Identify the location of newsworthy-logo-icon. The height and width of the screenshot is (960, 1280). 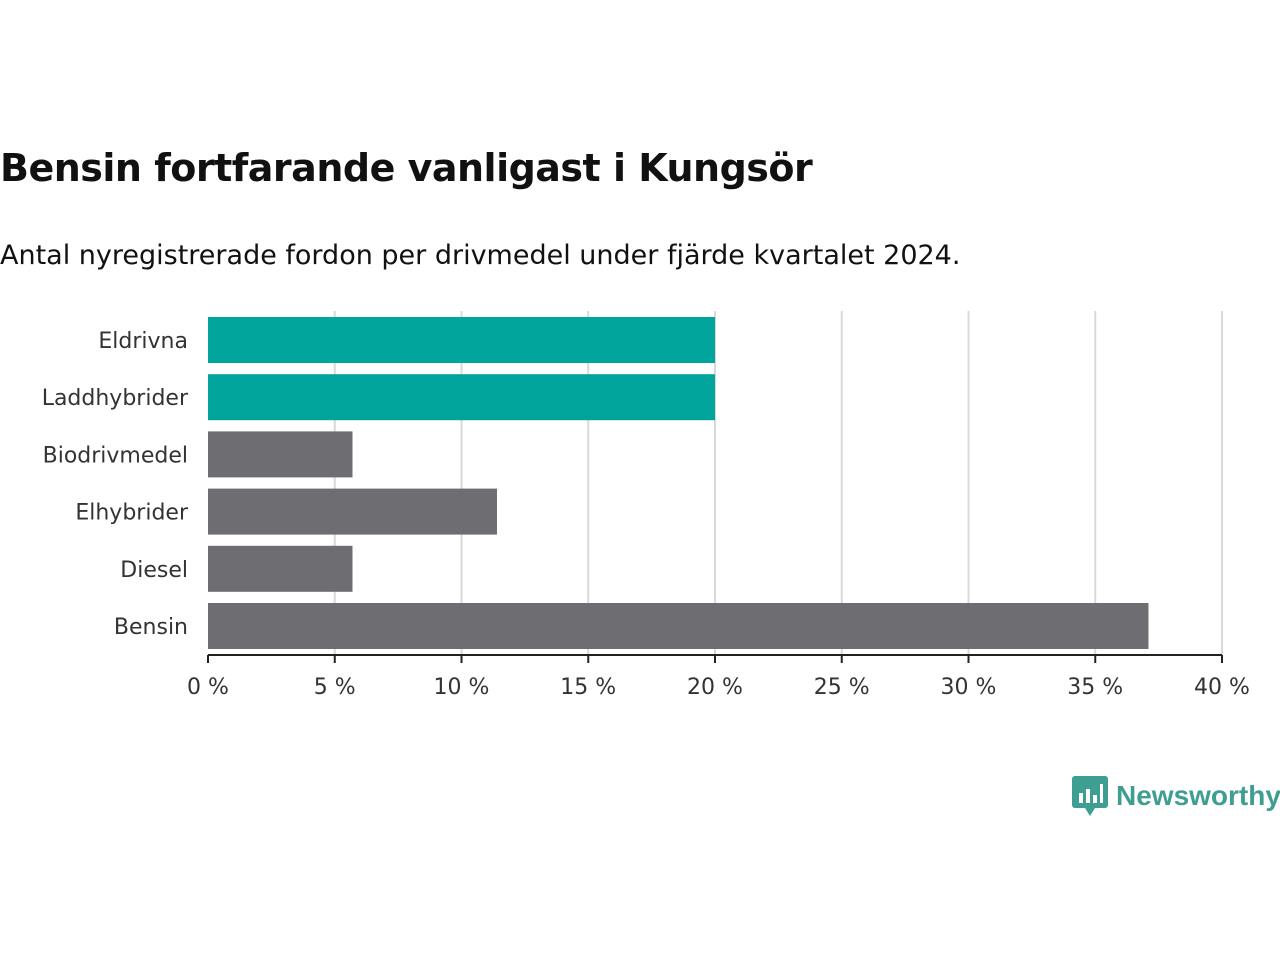
(1090, 796).